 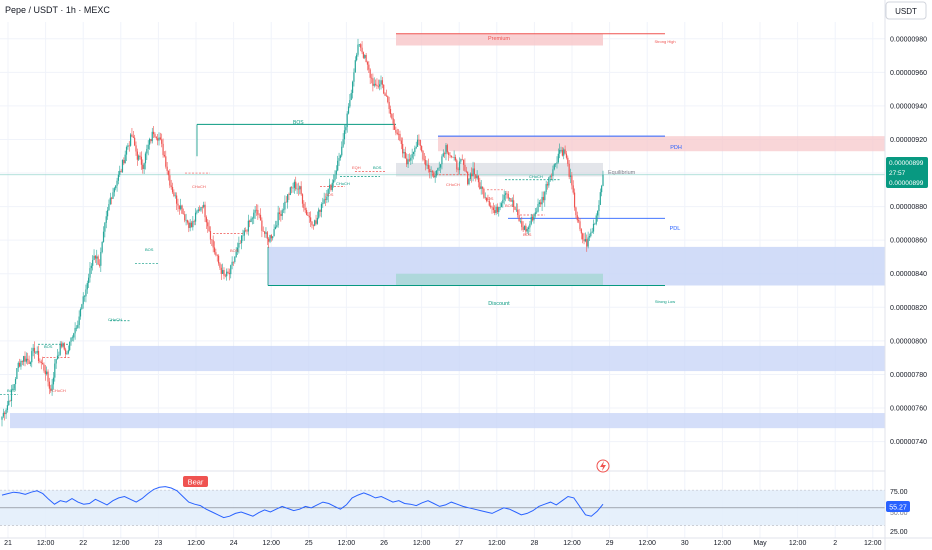 What do you see at coordinates (196, 482) in the screenshot?
I see `bear-label: Bear` at bounding box center [196, 482].